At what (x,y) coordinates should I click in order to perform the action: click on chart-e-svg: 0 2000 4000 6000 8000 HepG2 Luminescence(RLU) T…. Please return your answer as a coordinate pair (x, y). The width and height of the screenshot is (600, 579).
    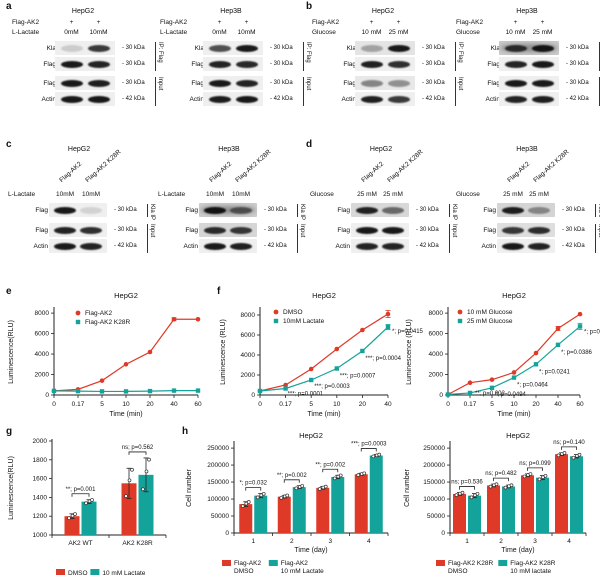
    Looking at the image, I should click on (105, 354).